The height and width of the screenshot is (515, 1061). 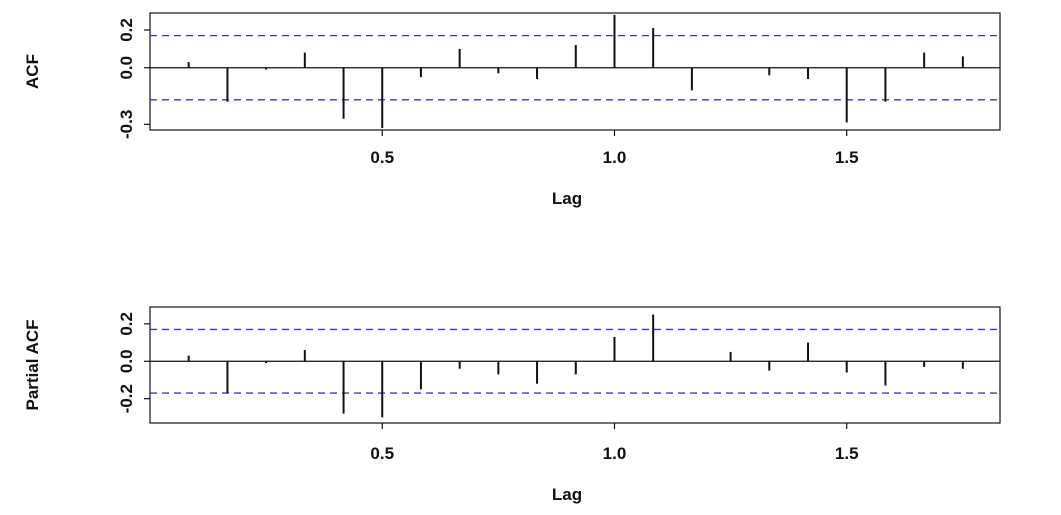 I want to click on y-axis-title: Partial ACF, so click(x=32, y=364).